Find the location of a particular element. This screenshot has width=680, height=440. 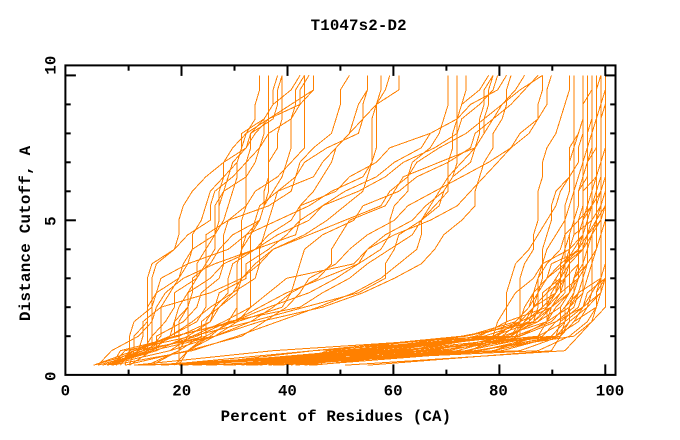

svg-text: 100 is located at coordinates (610, 392).